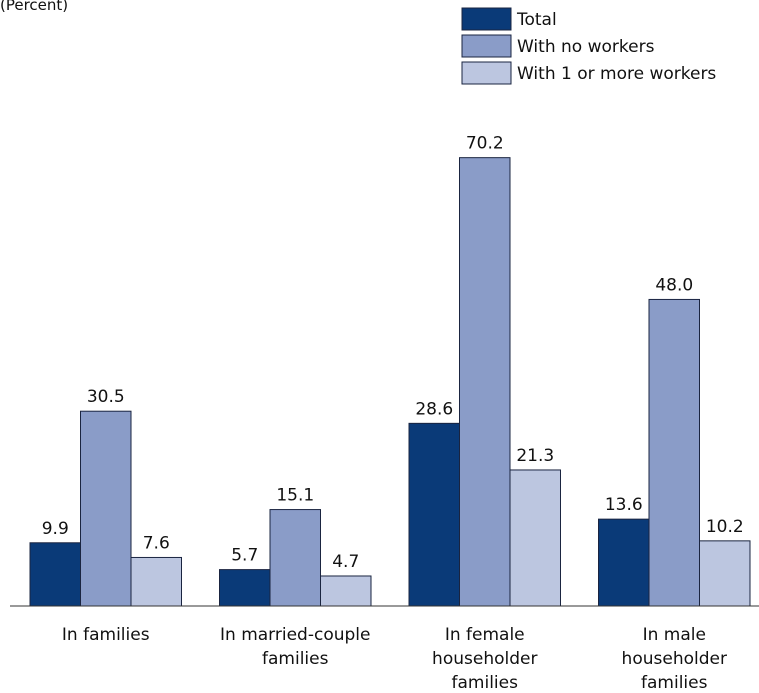  I want to click on value-label: 5.7, so click(244, 556).